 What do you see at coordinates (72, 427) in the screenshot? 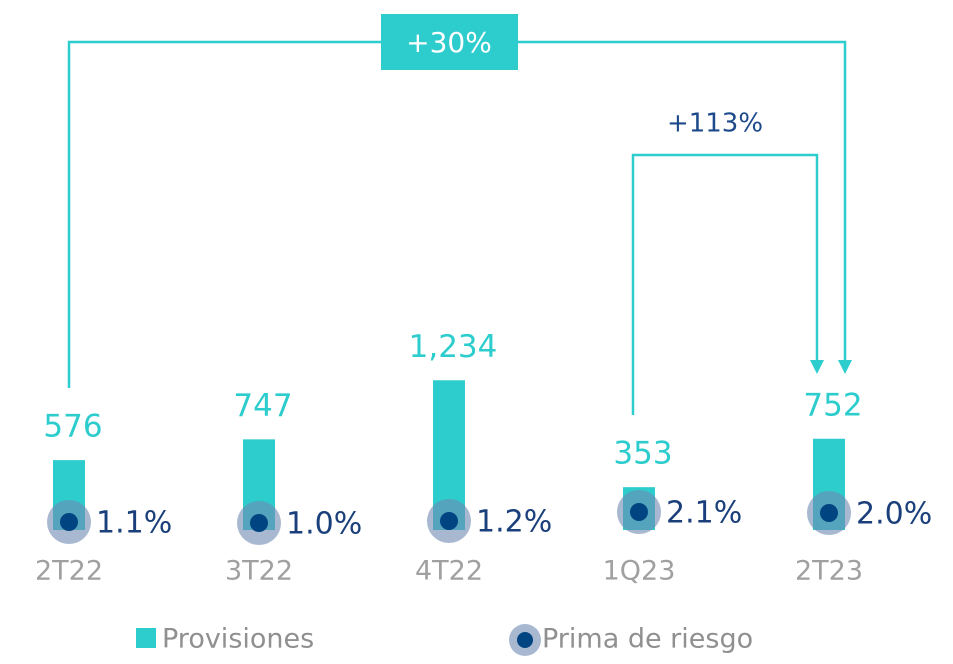
I see `value-label: 576` at bounding box center [72, 427].